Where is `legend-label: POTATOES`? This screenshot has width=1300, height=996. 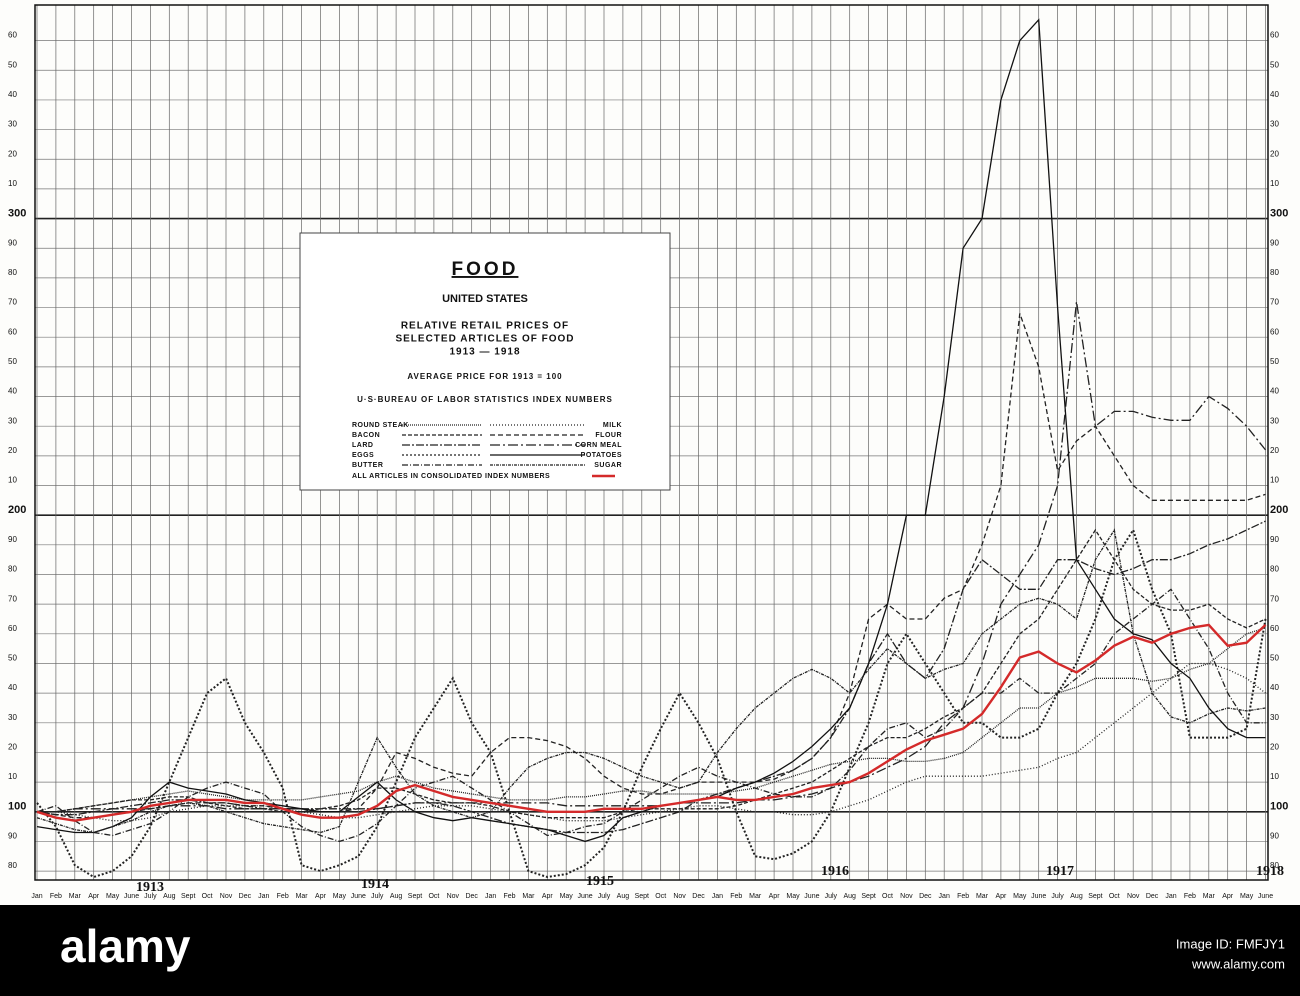 legend-label: POTATOES is located at coordinates (601, 455).